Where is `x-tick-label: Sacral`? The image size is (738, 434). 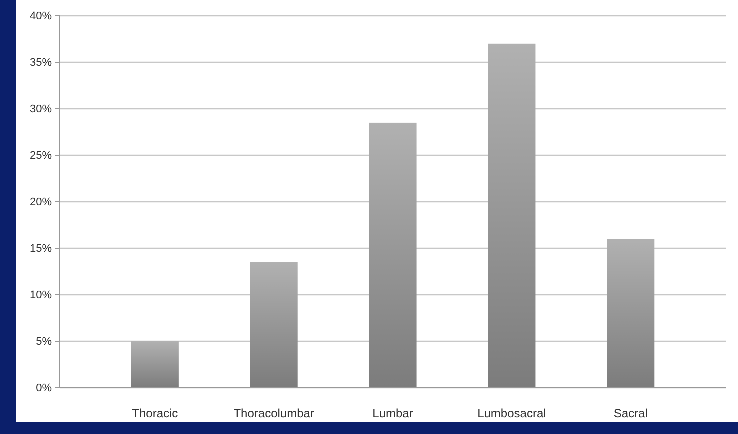
x-tick-label: Sacral is located at coordinates (631, 413).